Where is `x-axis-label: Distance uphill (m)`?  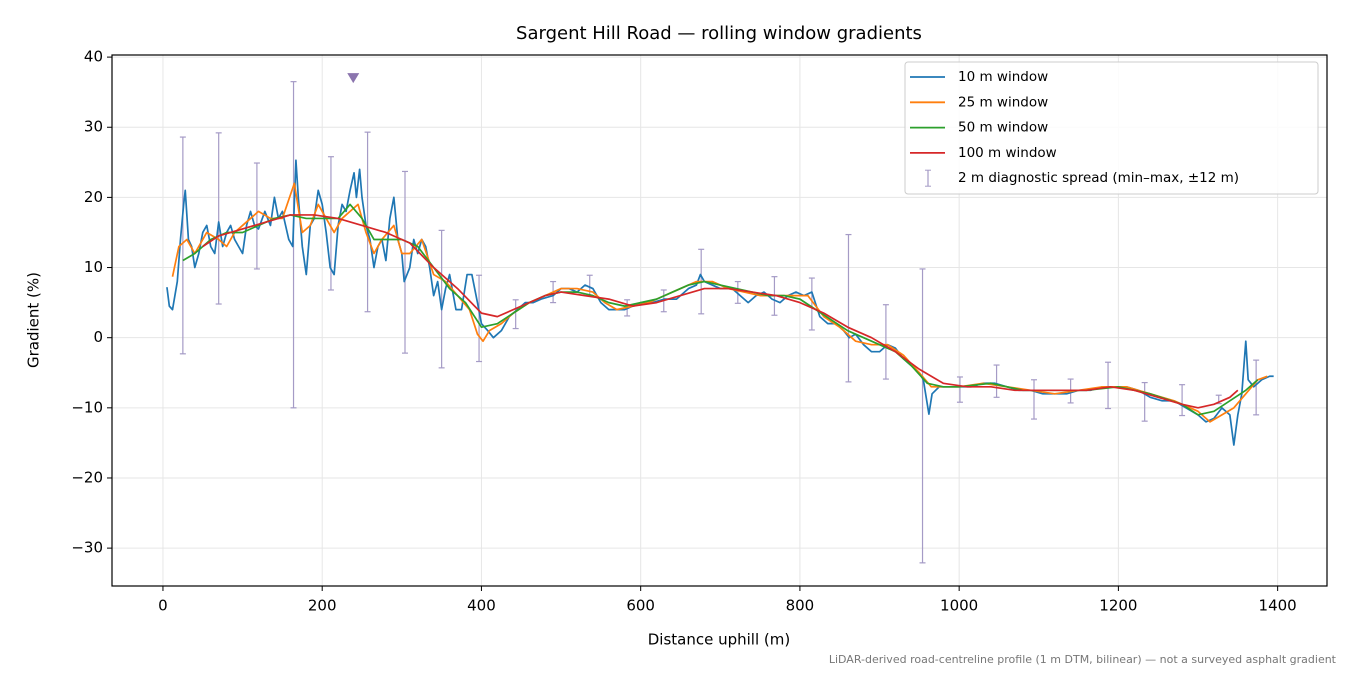
x-axis-label: Distance uphill (m) is located at coordinates (719, 640).